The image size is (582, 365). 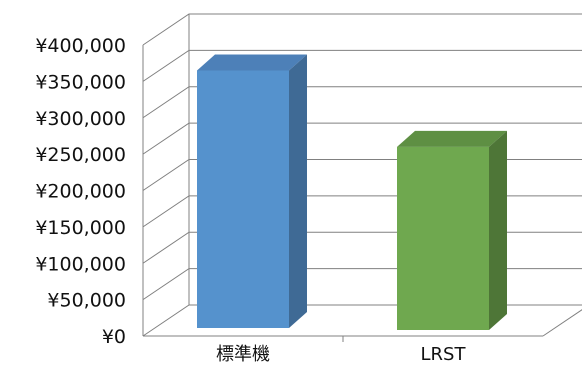 What do you see at coordinates (80, 264) in the screenshot?
I see `y-tick-label: ¥100,000` at bounding box center [80, 264].